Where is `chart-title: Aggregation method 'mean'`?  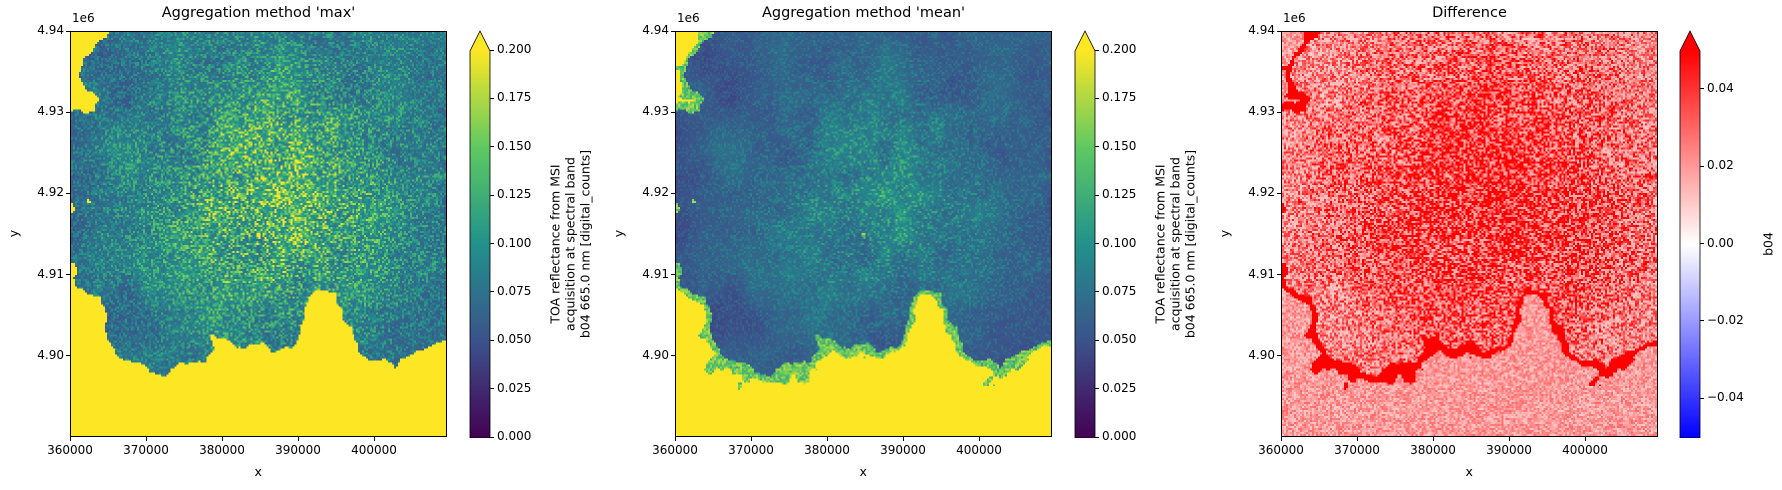 chart-title: Aggregation method 'mean' is located at coordinates (863, 13).